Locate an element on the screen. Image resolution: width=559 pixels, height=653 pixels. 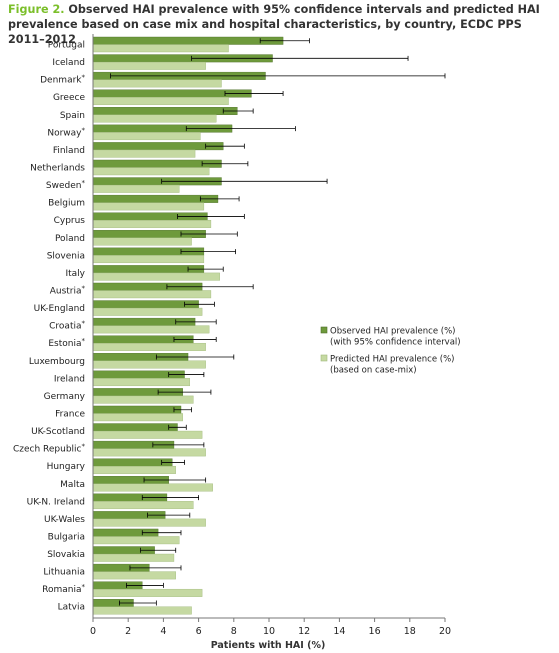
x-tick-label: 20 is located at coordinates (445, 631).